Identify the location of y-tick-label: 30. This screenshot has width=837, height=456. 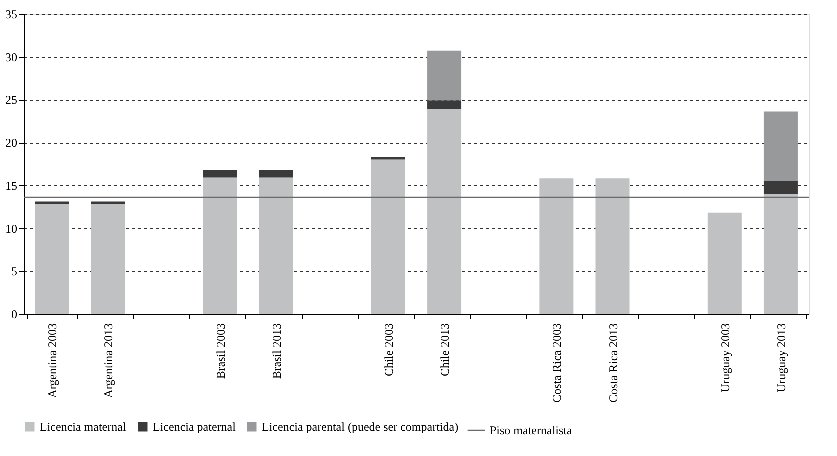
(12, 57).